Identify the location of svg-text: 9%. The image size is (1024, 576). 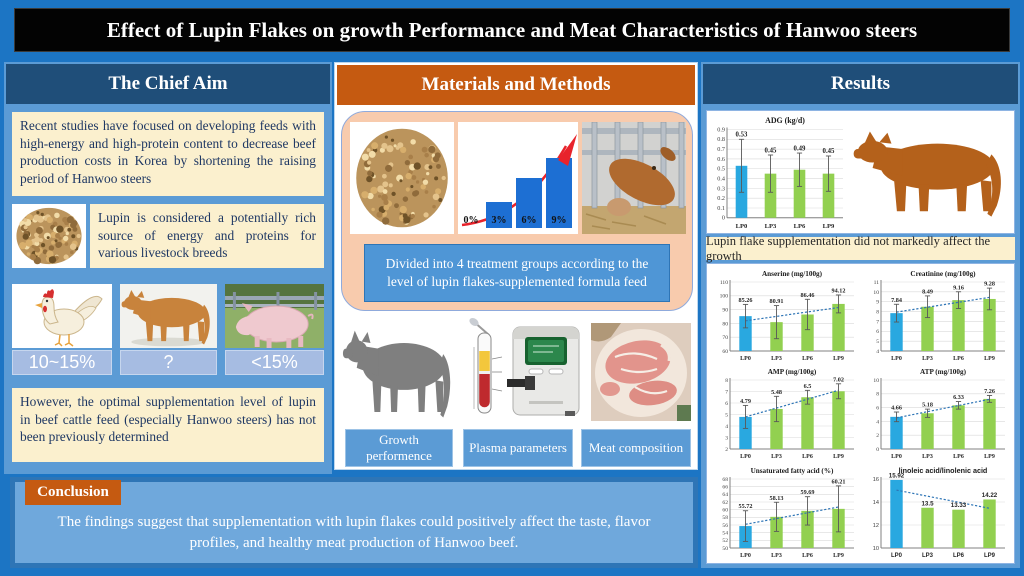
(559, 220).